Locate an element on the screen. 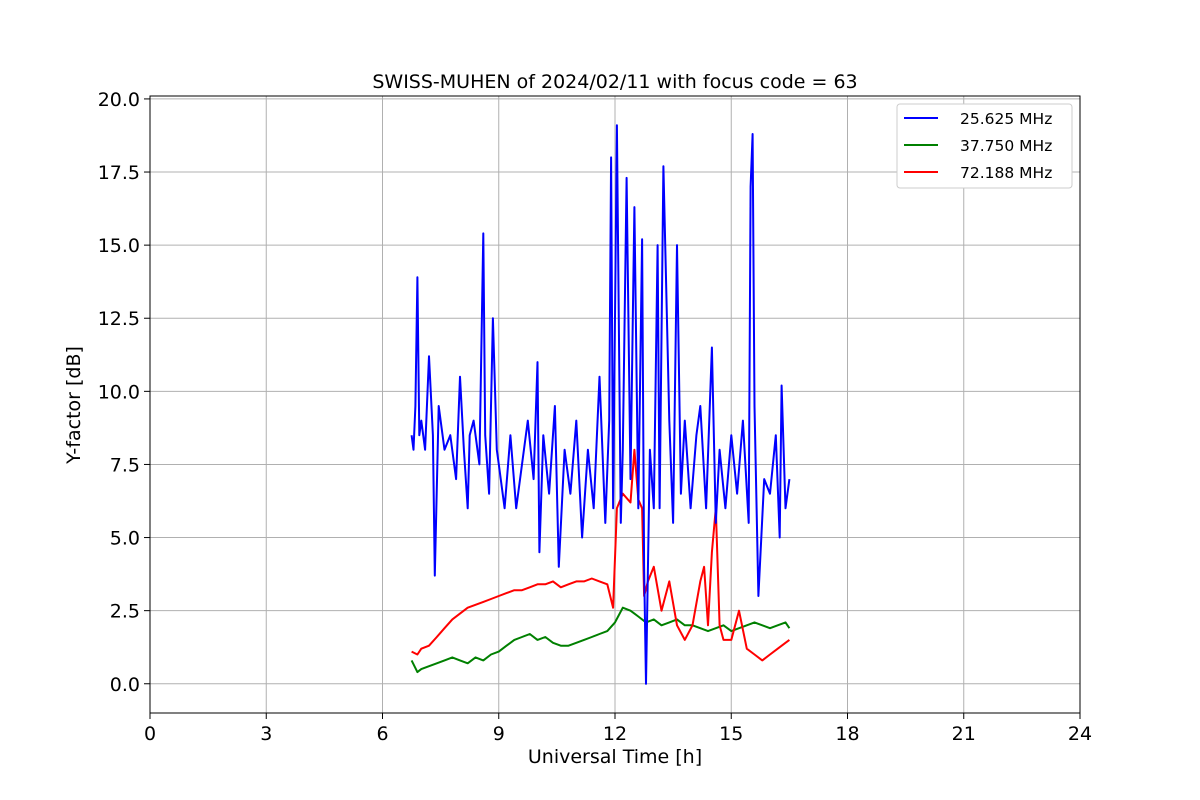 Image resolution: width=1200 pixels, height=800 pixels. y-tick-label: 20.0 is located at coordinates (119, 100).